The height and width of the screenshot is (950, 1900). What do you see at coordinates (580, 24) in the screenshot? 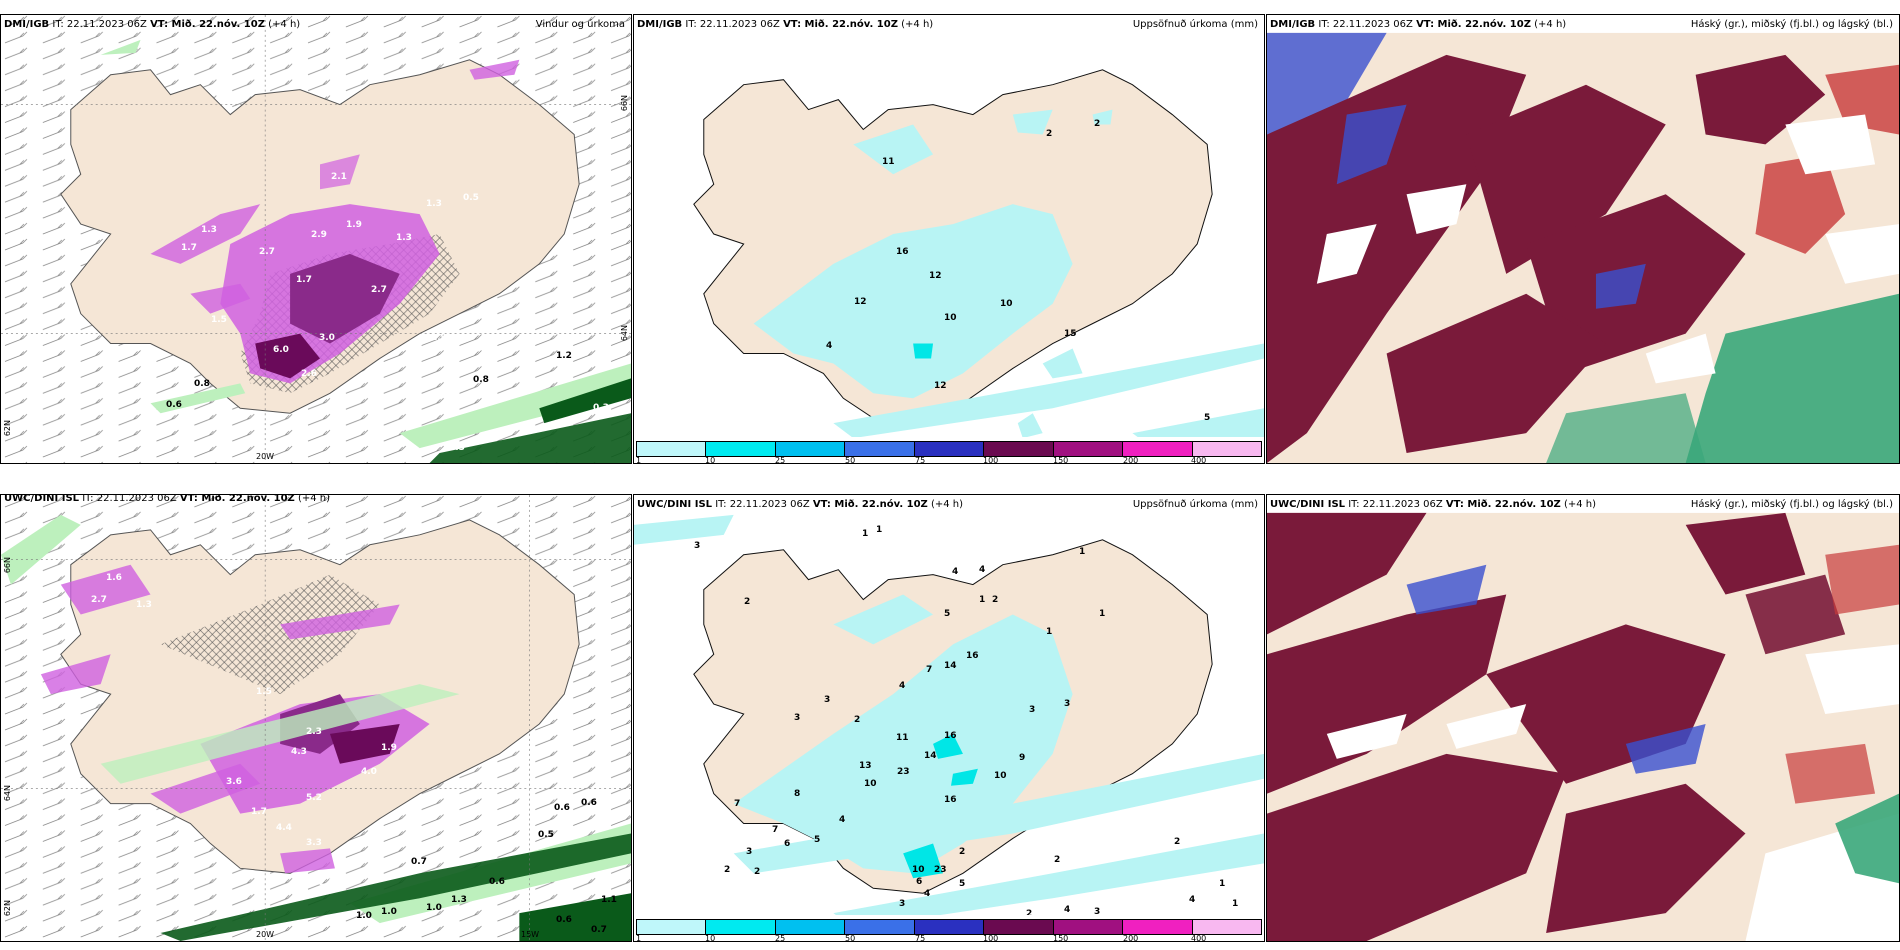
I see `panel-header-right: Vindur og úrkoma` at bounding box center [580, 24].